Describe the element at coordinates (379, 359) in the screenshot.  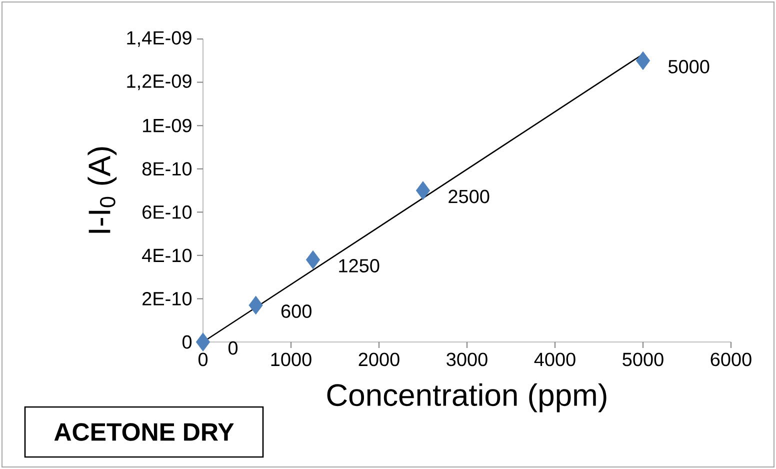
I see `x-tick-label: 2000` at that location.